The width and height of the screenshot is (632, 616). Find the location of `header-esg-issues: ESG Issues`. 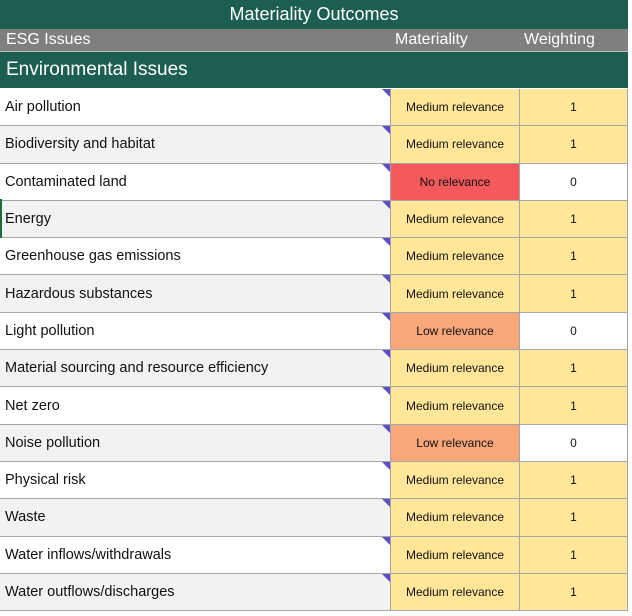

header-esg-issues: ESG Issues is located at coordinates (48, 39).